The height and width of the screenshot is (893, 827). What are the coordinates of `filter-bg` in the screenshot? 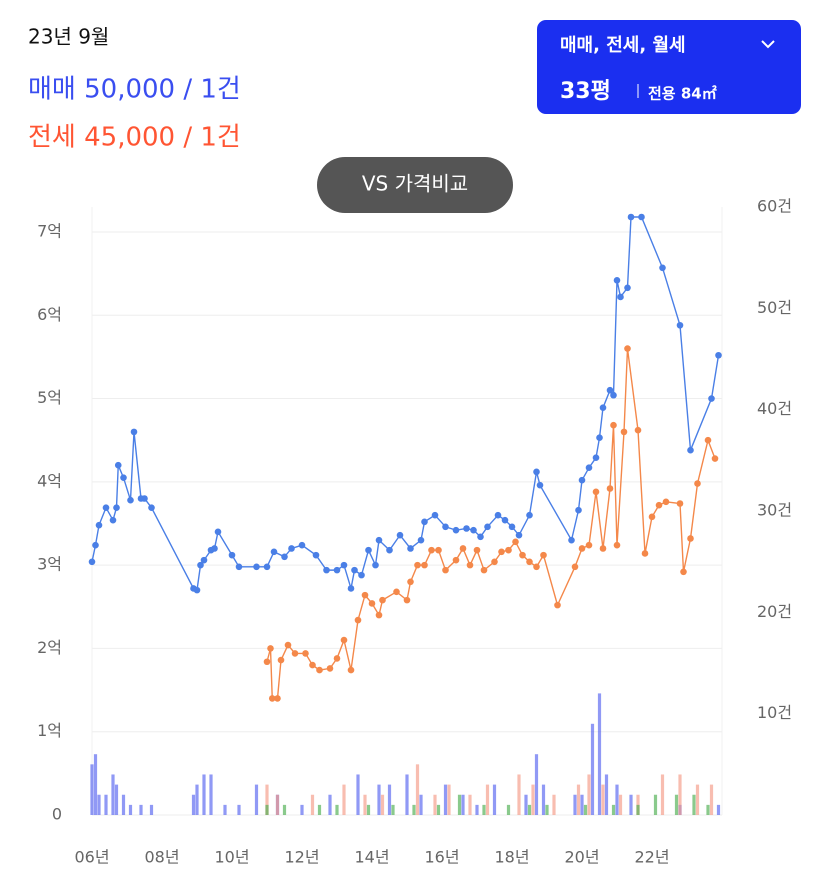 It's located at (669, 67).